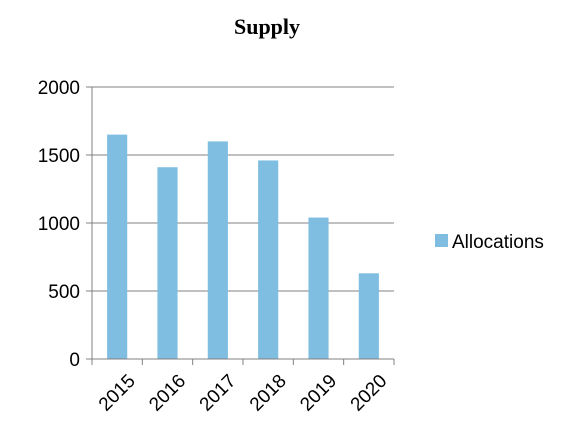 This screenshot has height=428, width=581. Describe the element at coordinates (369, 393) in the screenshot. I see `x-tick-label: 2020` at that location.